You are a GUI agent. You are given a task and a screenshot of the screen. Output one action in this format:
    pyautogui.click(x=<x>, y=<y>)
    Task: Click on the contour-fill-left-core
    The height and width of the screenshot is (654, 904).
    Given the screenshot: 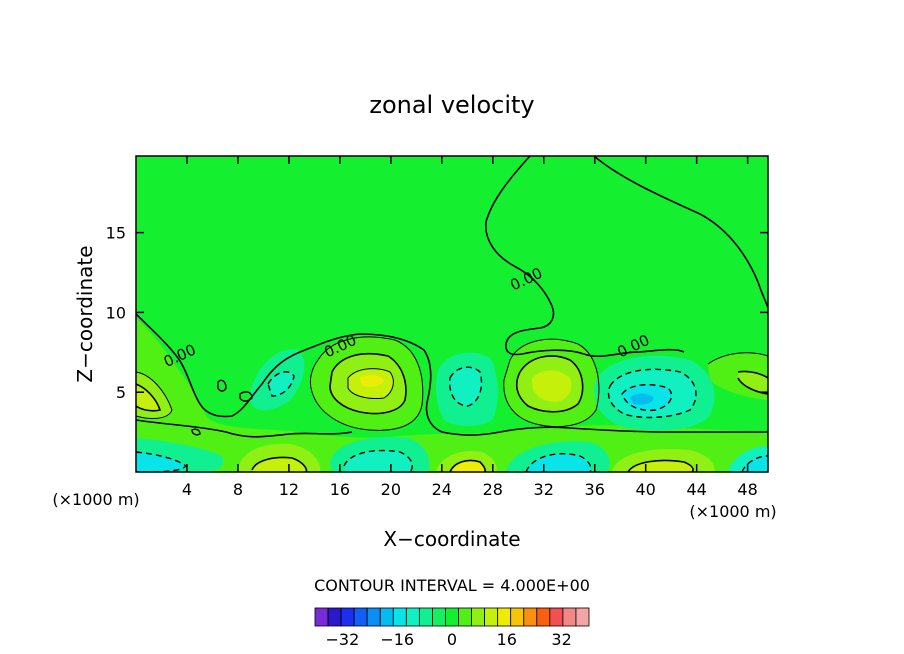 What is the action you would take?
    pyautogui.click(x=148, y=397)
    